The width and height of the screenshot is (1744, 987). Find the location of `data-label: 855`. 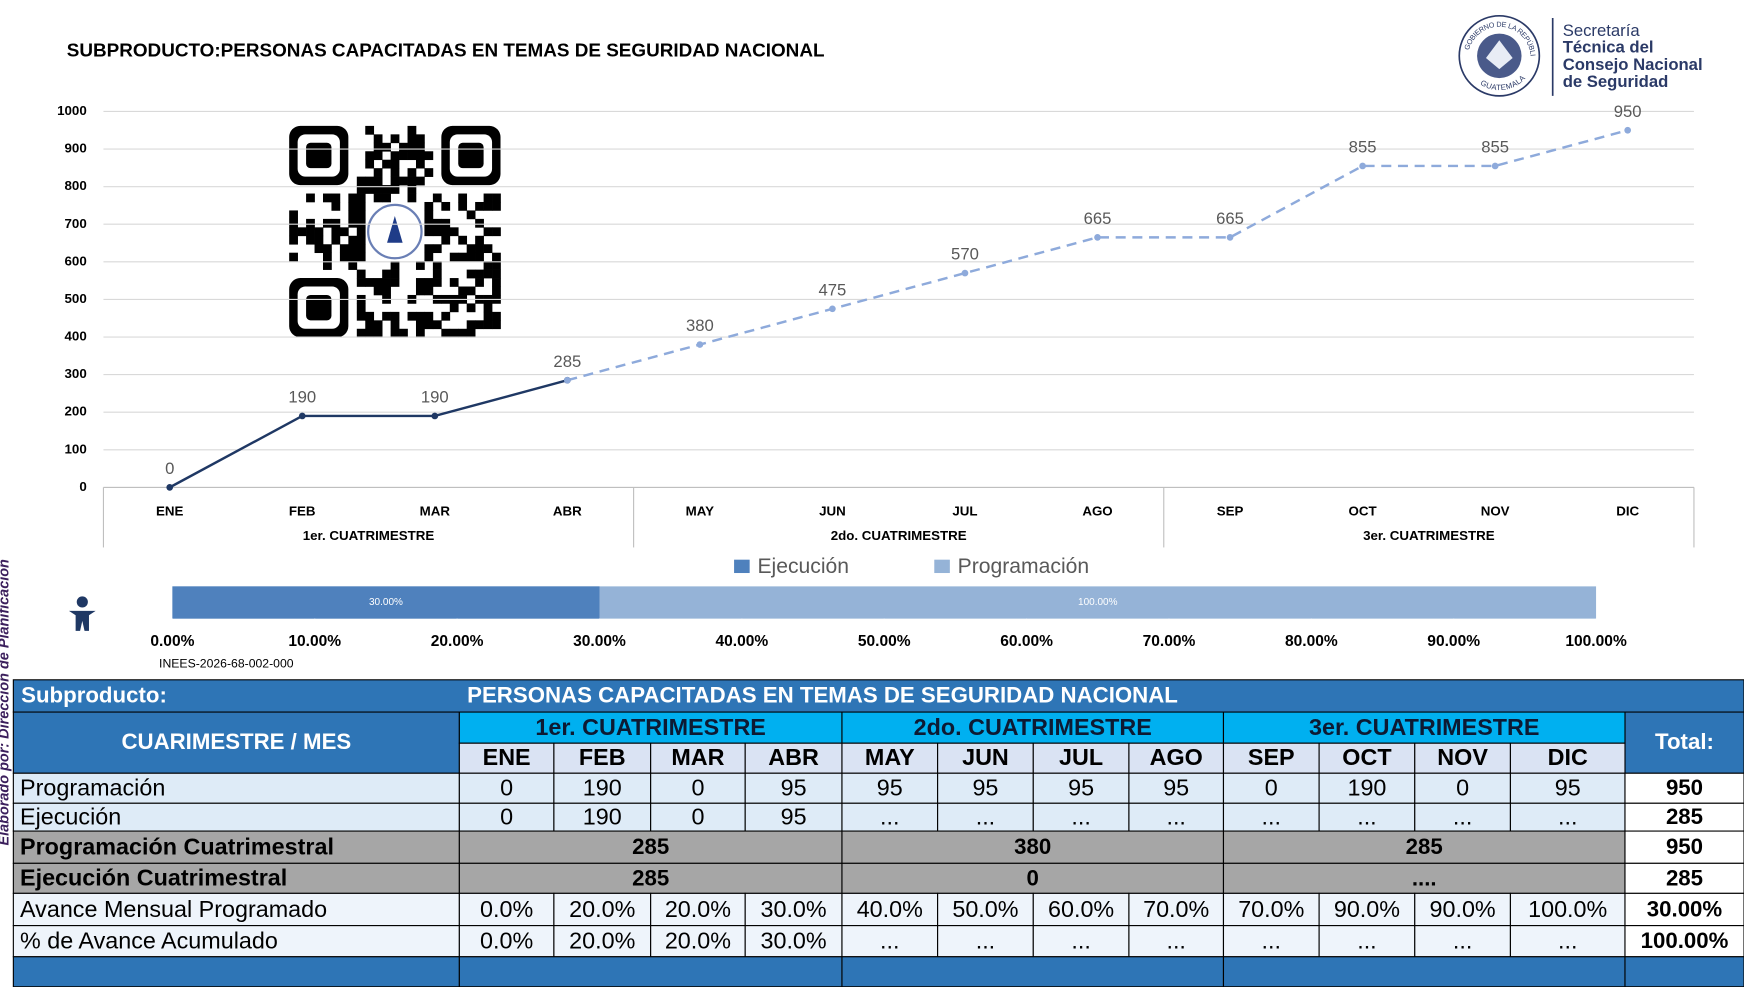

data-label: 855 is located at coordinates (1363, 147).